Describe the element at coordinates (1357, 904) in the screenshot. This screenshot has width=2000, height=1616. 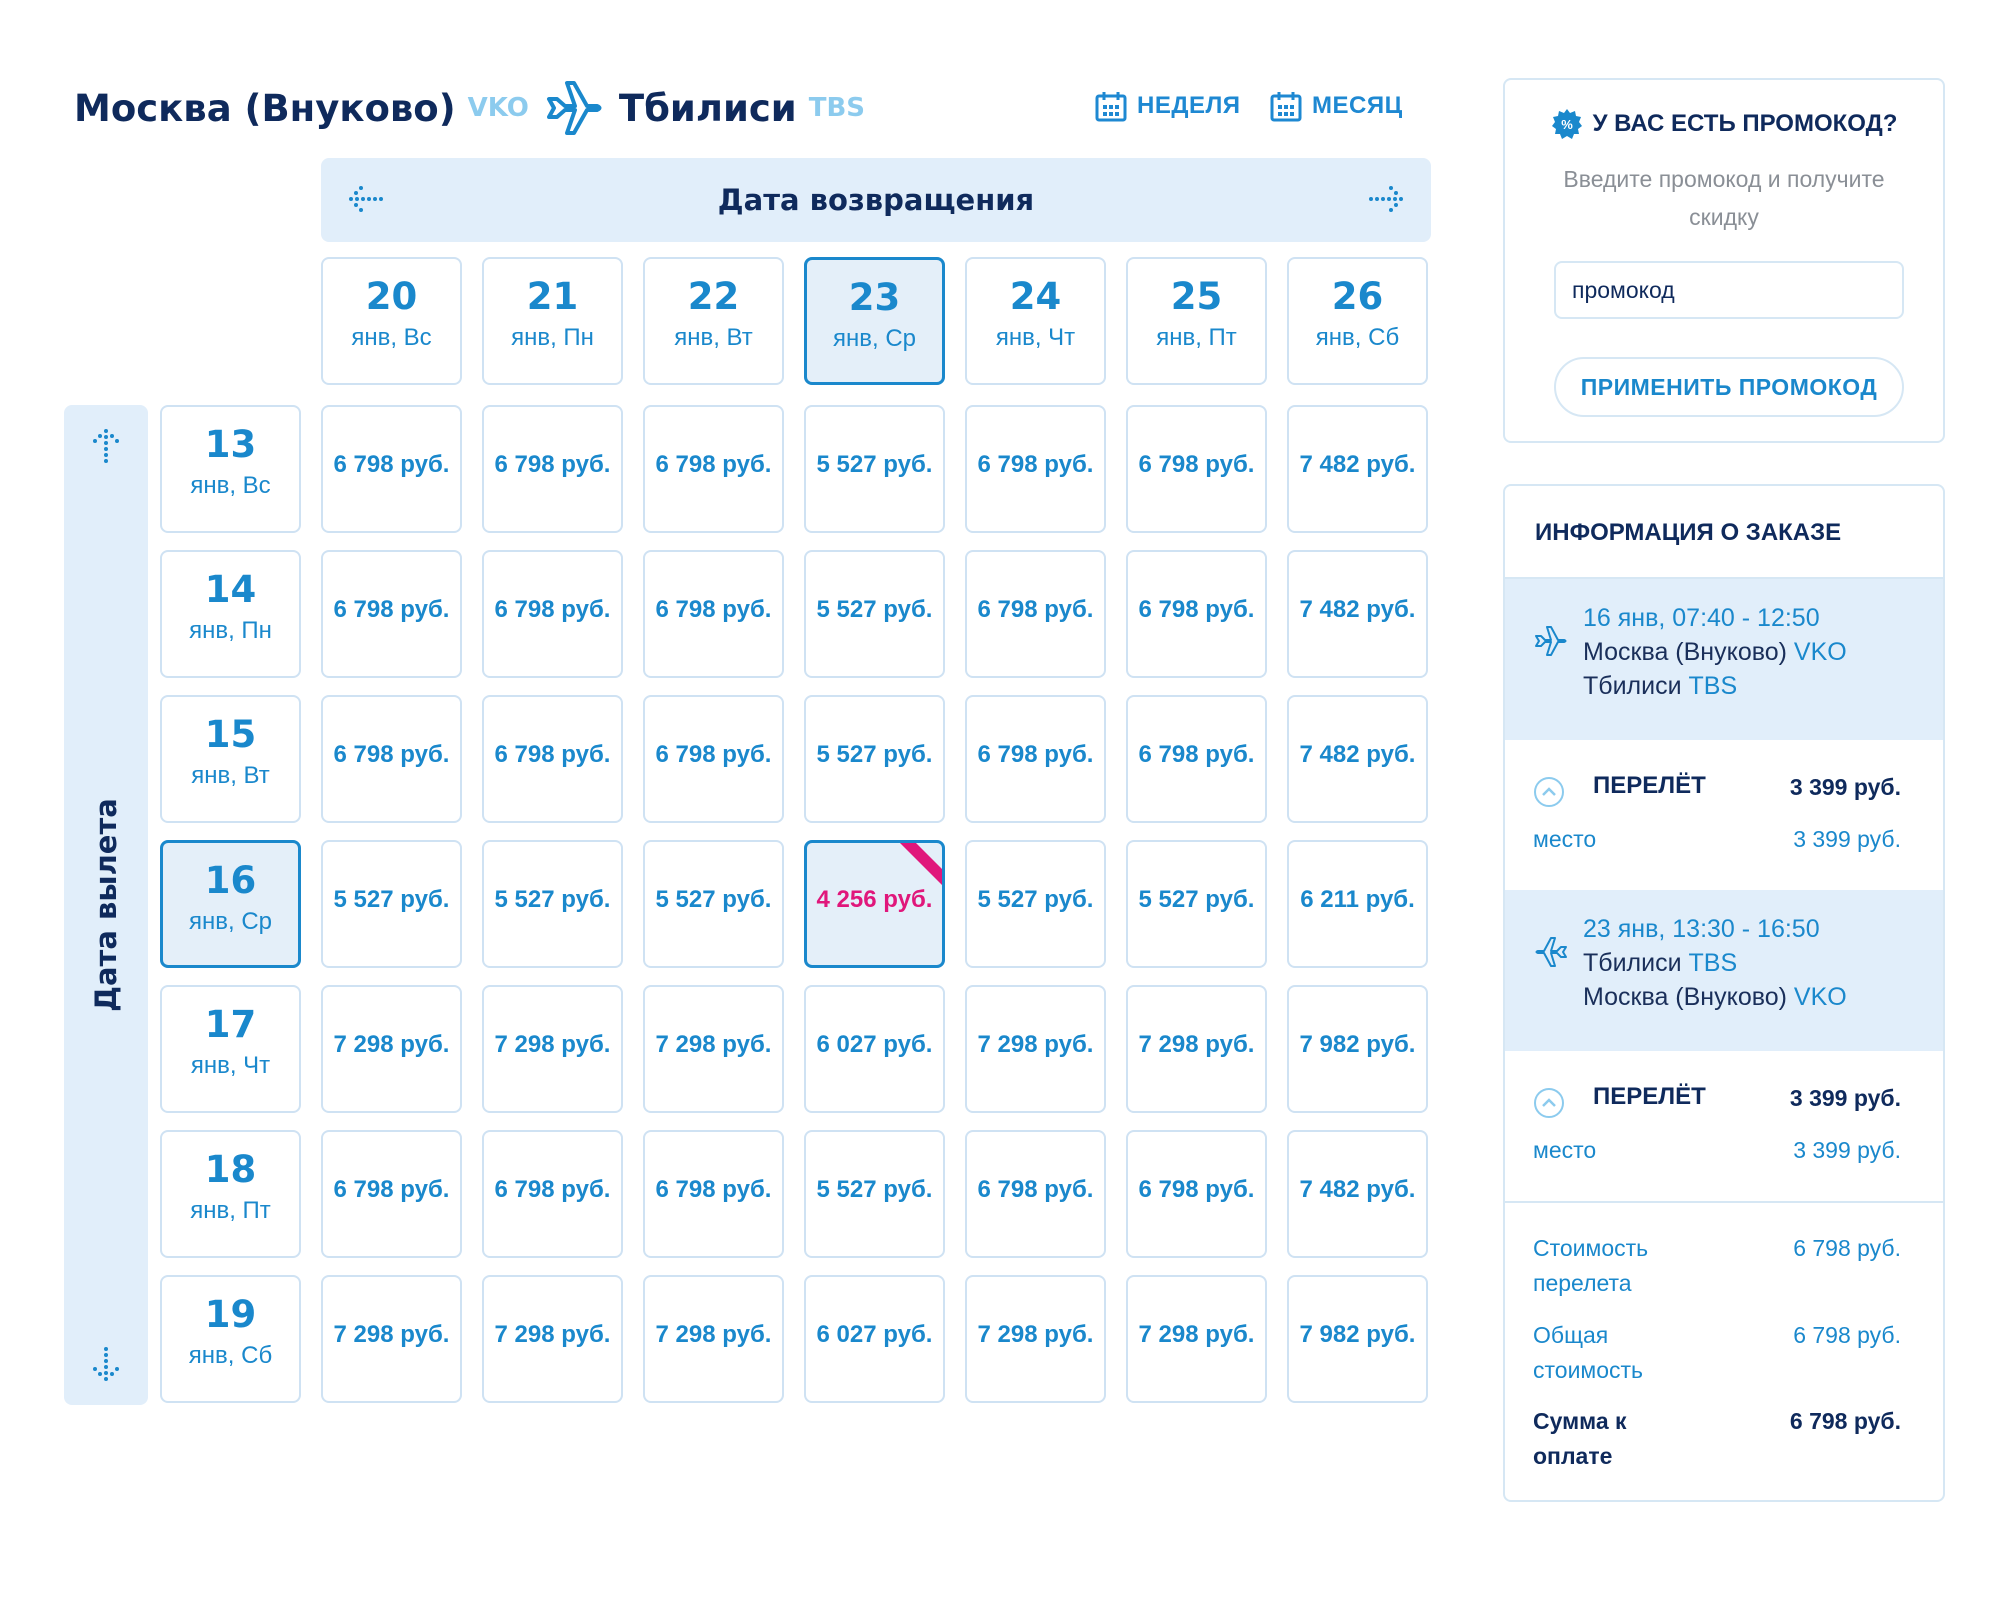
I see `price-cell: 6 211 руб.` at that location.